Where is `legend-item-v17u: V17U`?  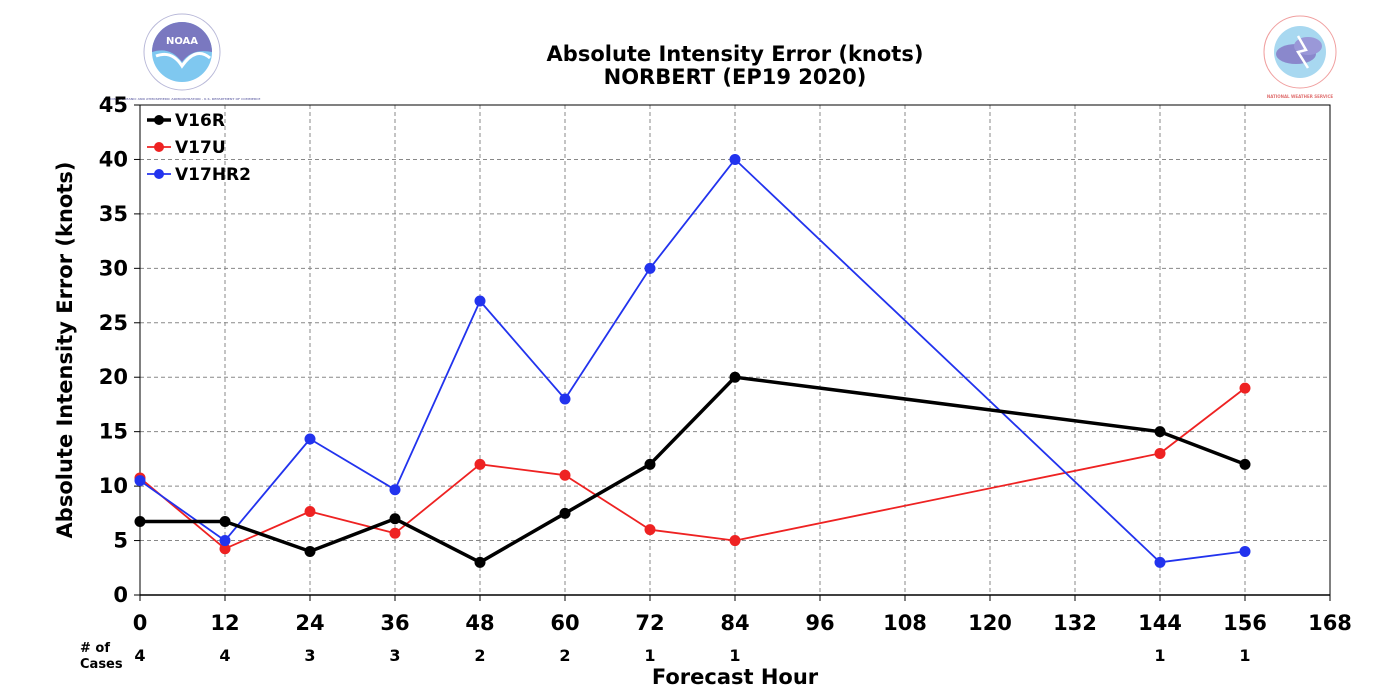 legend-item-v17u: V17U is located at coordinates (186, 148).